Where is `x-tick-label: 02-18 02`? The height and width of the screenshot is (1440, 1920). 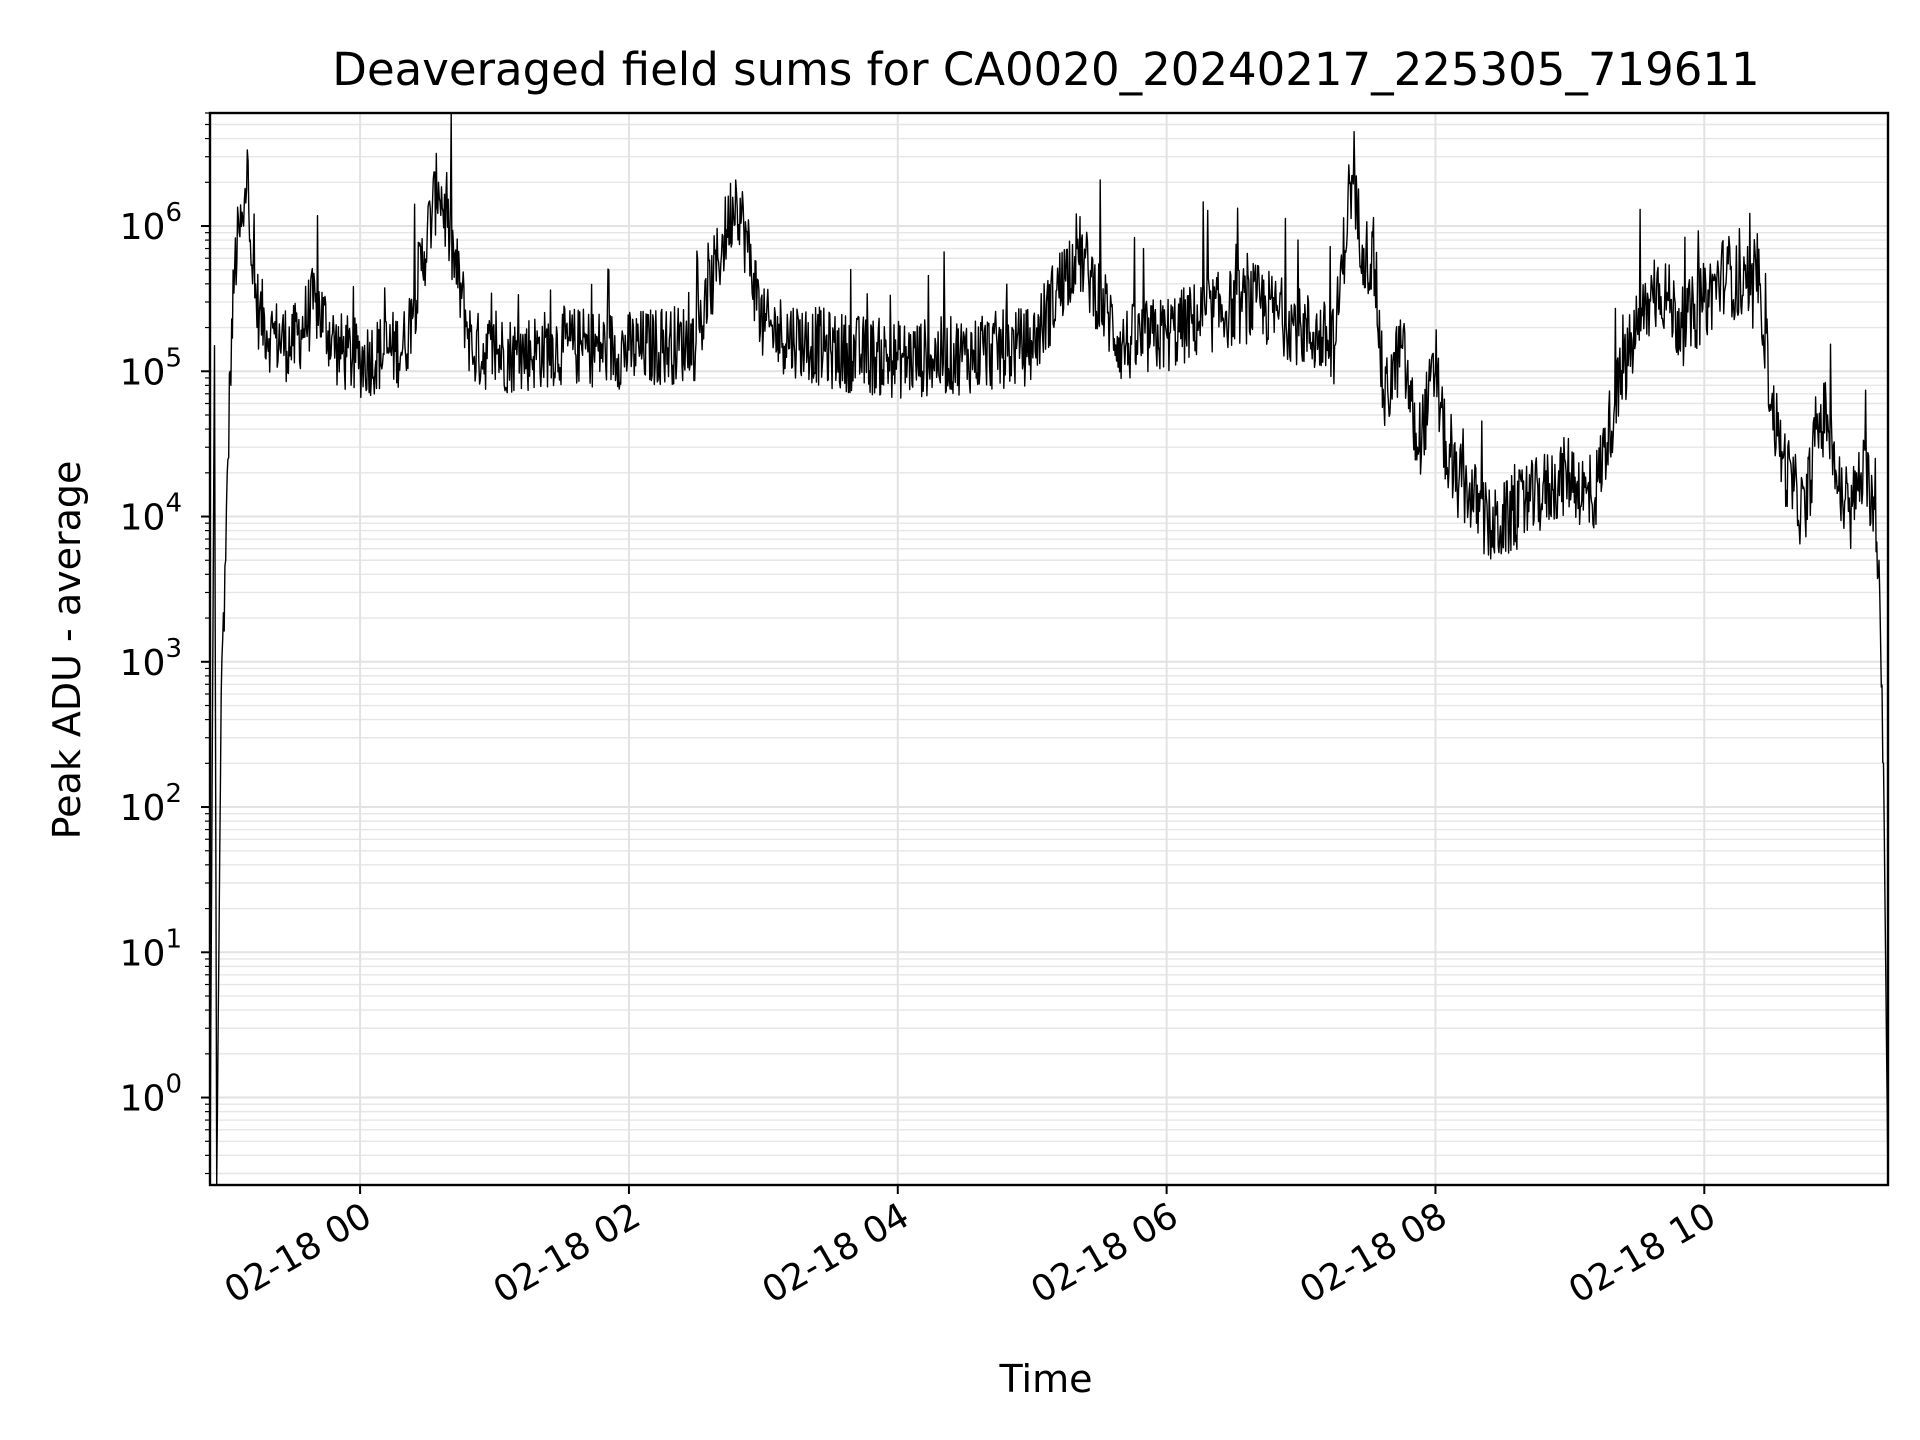
x-tick-label: 02-18 02 is located at coordinates (567, 1253).